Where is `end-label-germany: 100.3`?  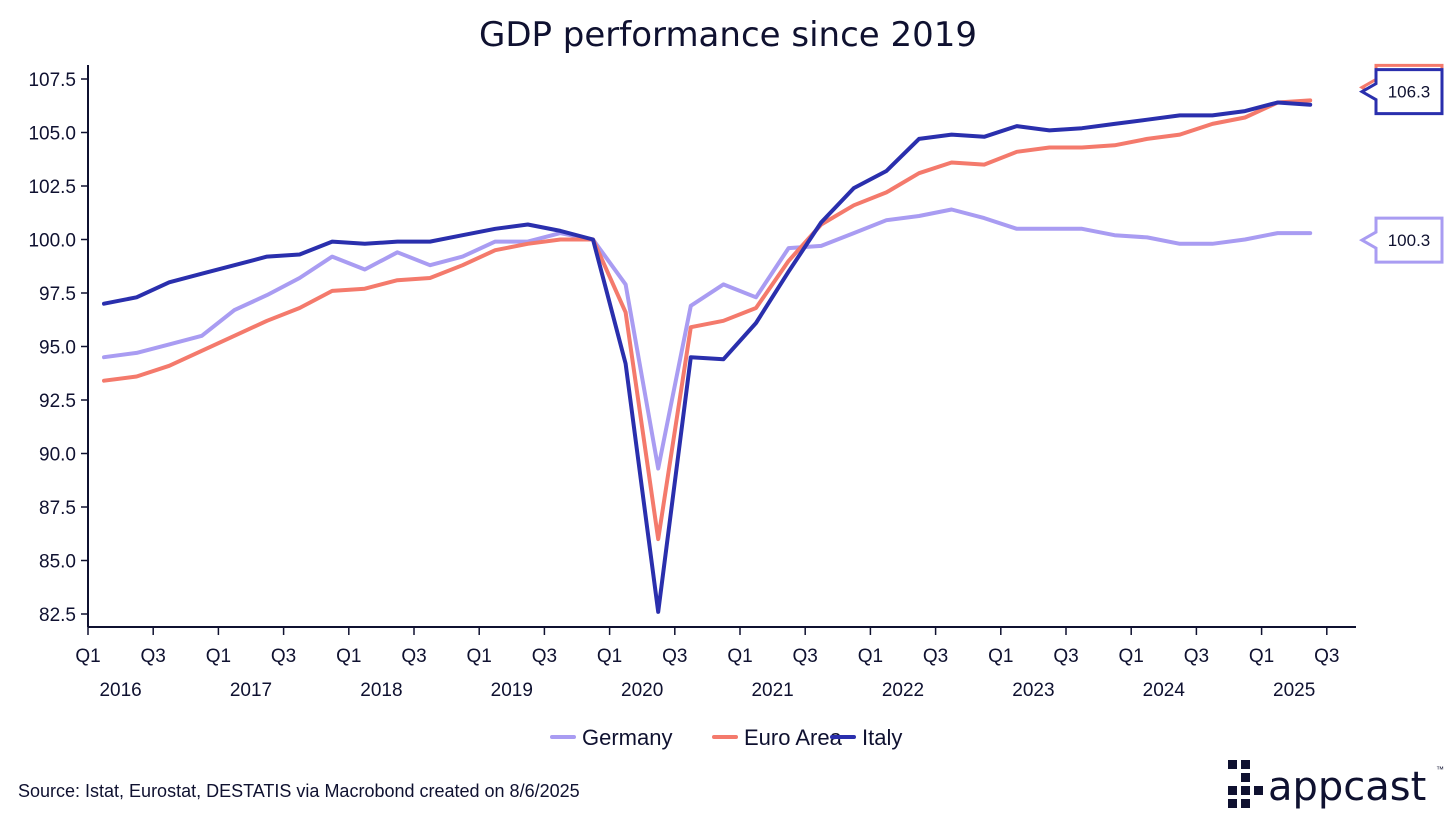 end-label-germany: 100.3 is located at coordinates (1401, 240).